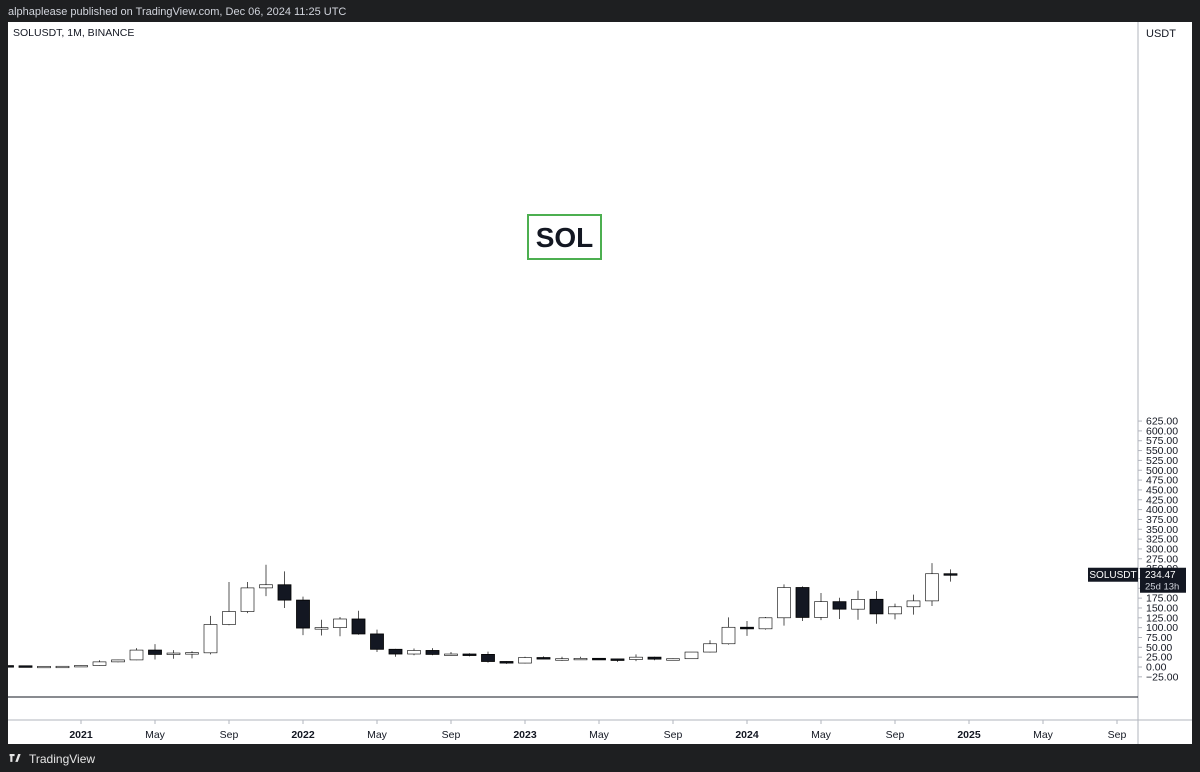 The width and height of the screenshot is (1200, 772). Describe the element at coordinates (1162, 599) in the screenshot. I see `price-tick-label: 175.00` at that location.